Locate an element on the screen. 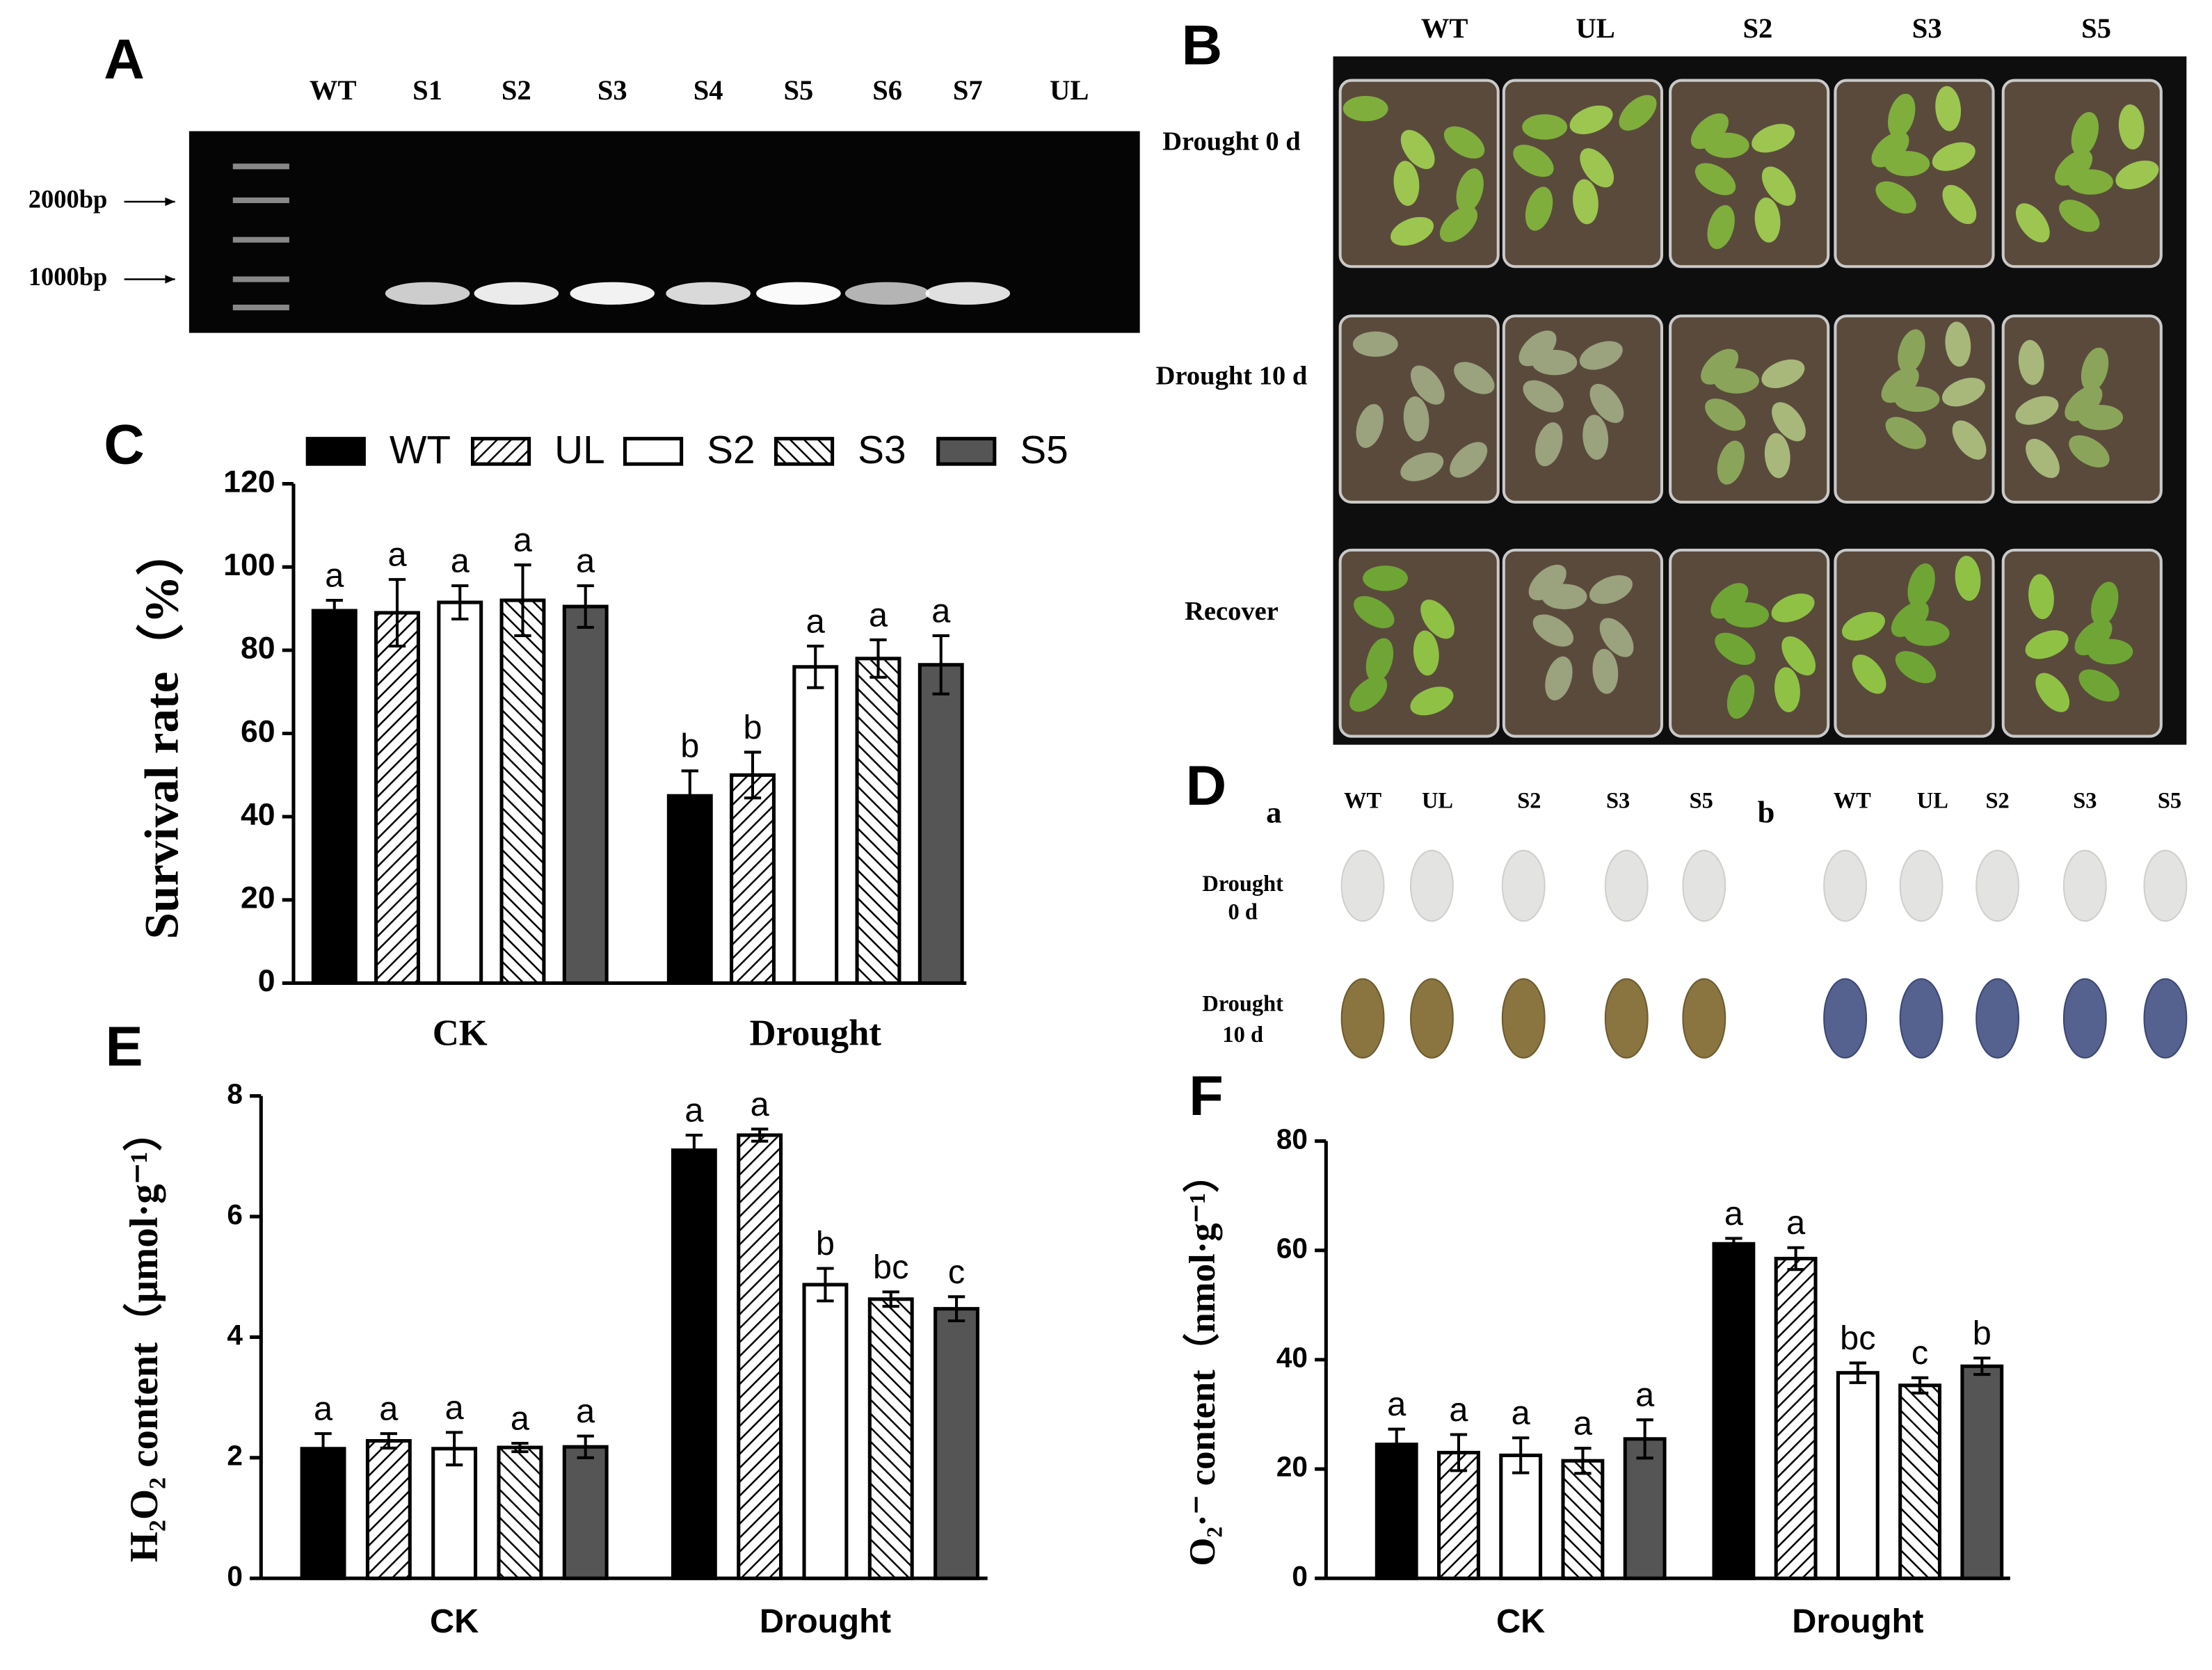  gel-lane-label: UL is located at coordinates (1069, 90).